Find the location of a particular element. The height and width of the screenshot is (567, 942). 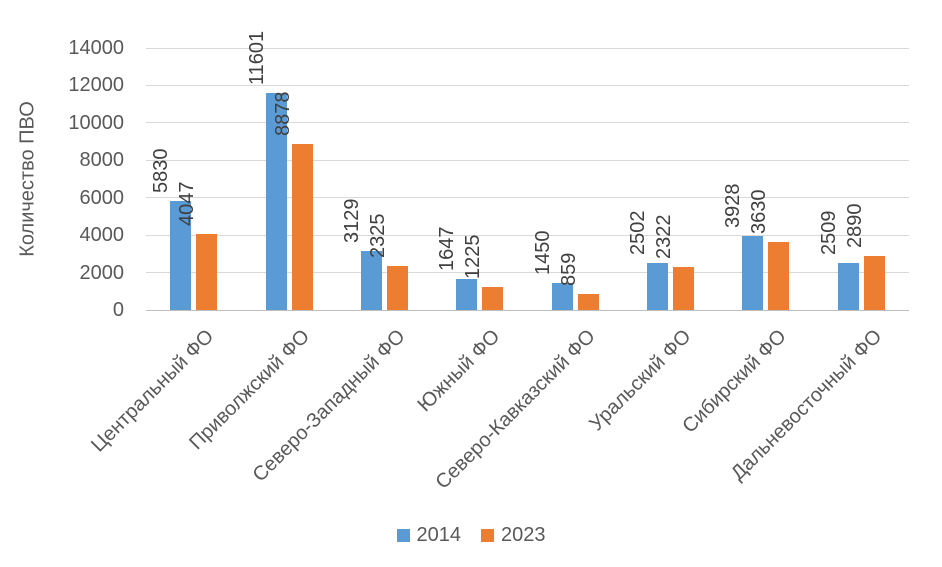

bar-value-label: 8878 is located at coordinates (282, 114).